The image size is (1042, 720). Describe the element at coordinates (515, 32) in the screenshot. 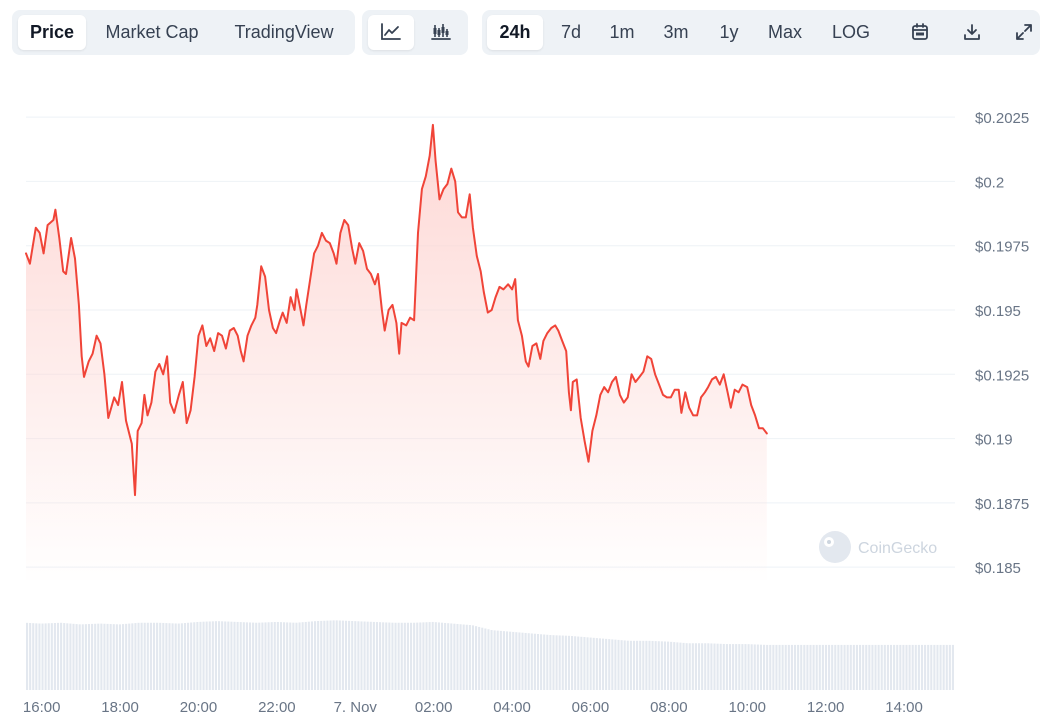

I see `range-24h: 24h` at that location.